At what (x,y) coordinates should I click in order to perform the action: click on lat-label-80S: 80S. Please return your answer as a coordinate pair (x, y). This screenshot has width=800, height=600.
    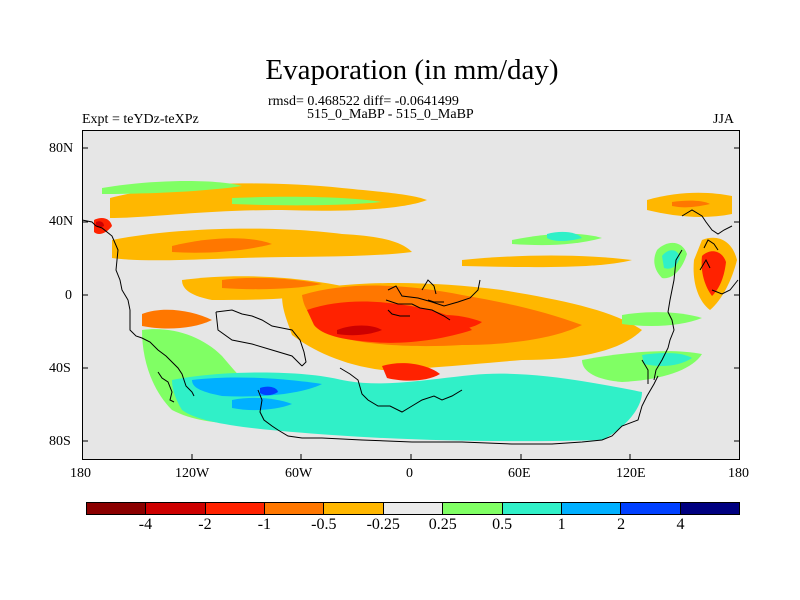
    Looking at the image, I should click on (60, 441).